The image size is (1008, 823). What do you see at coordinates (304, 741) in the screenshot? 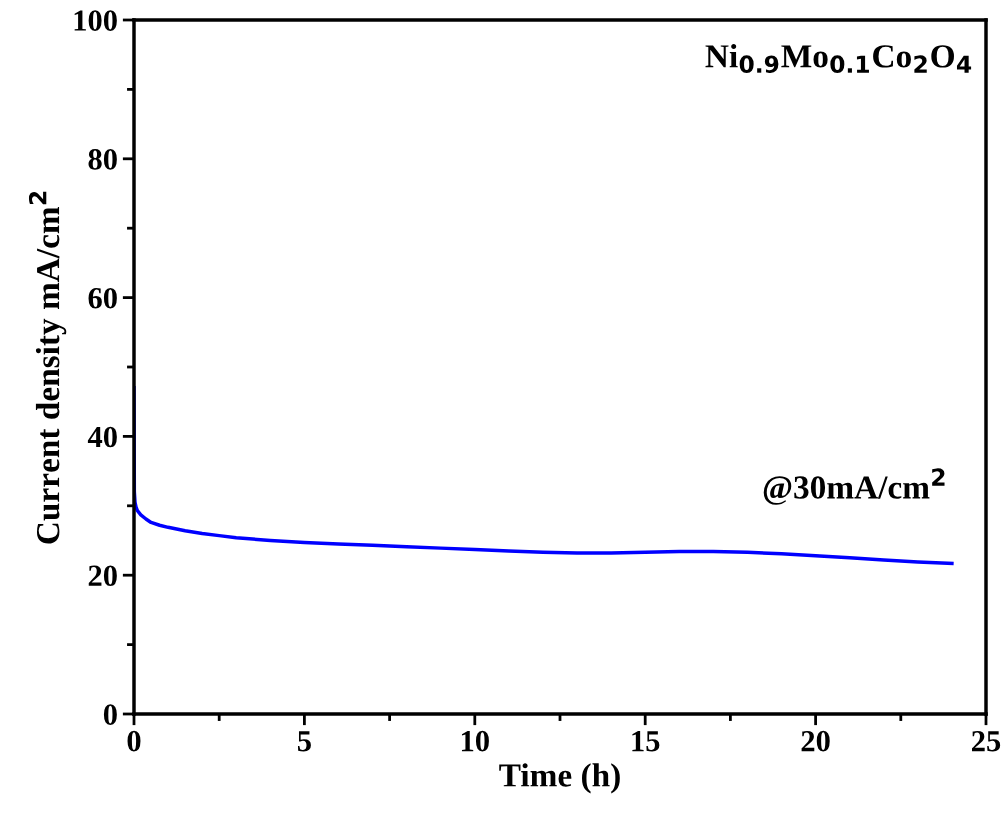
I see `x-tick-label: 5` at bounding box center [304, 741].